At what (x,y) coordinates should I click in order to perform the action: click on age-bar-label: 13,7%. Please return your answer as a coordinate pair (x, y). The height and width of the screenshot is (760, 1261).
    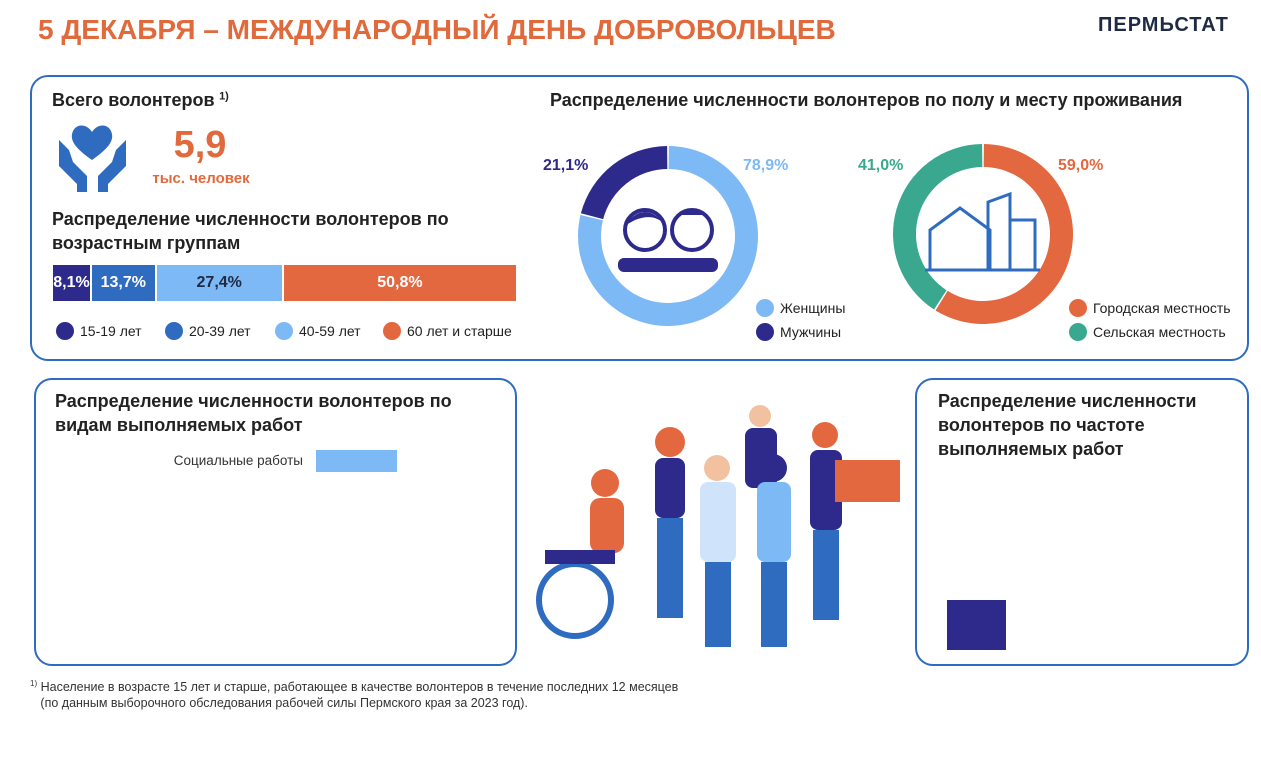
    Looking at the image, I should click on (123, 282).